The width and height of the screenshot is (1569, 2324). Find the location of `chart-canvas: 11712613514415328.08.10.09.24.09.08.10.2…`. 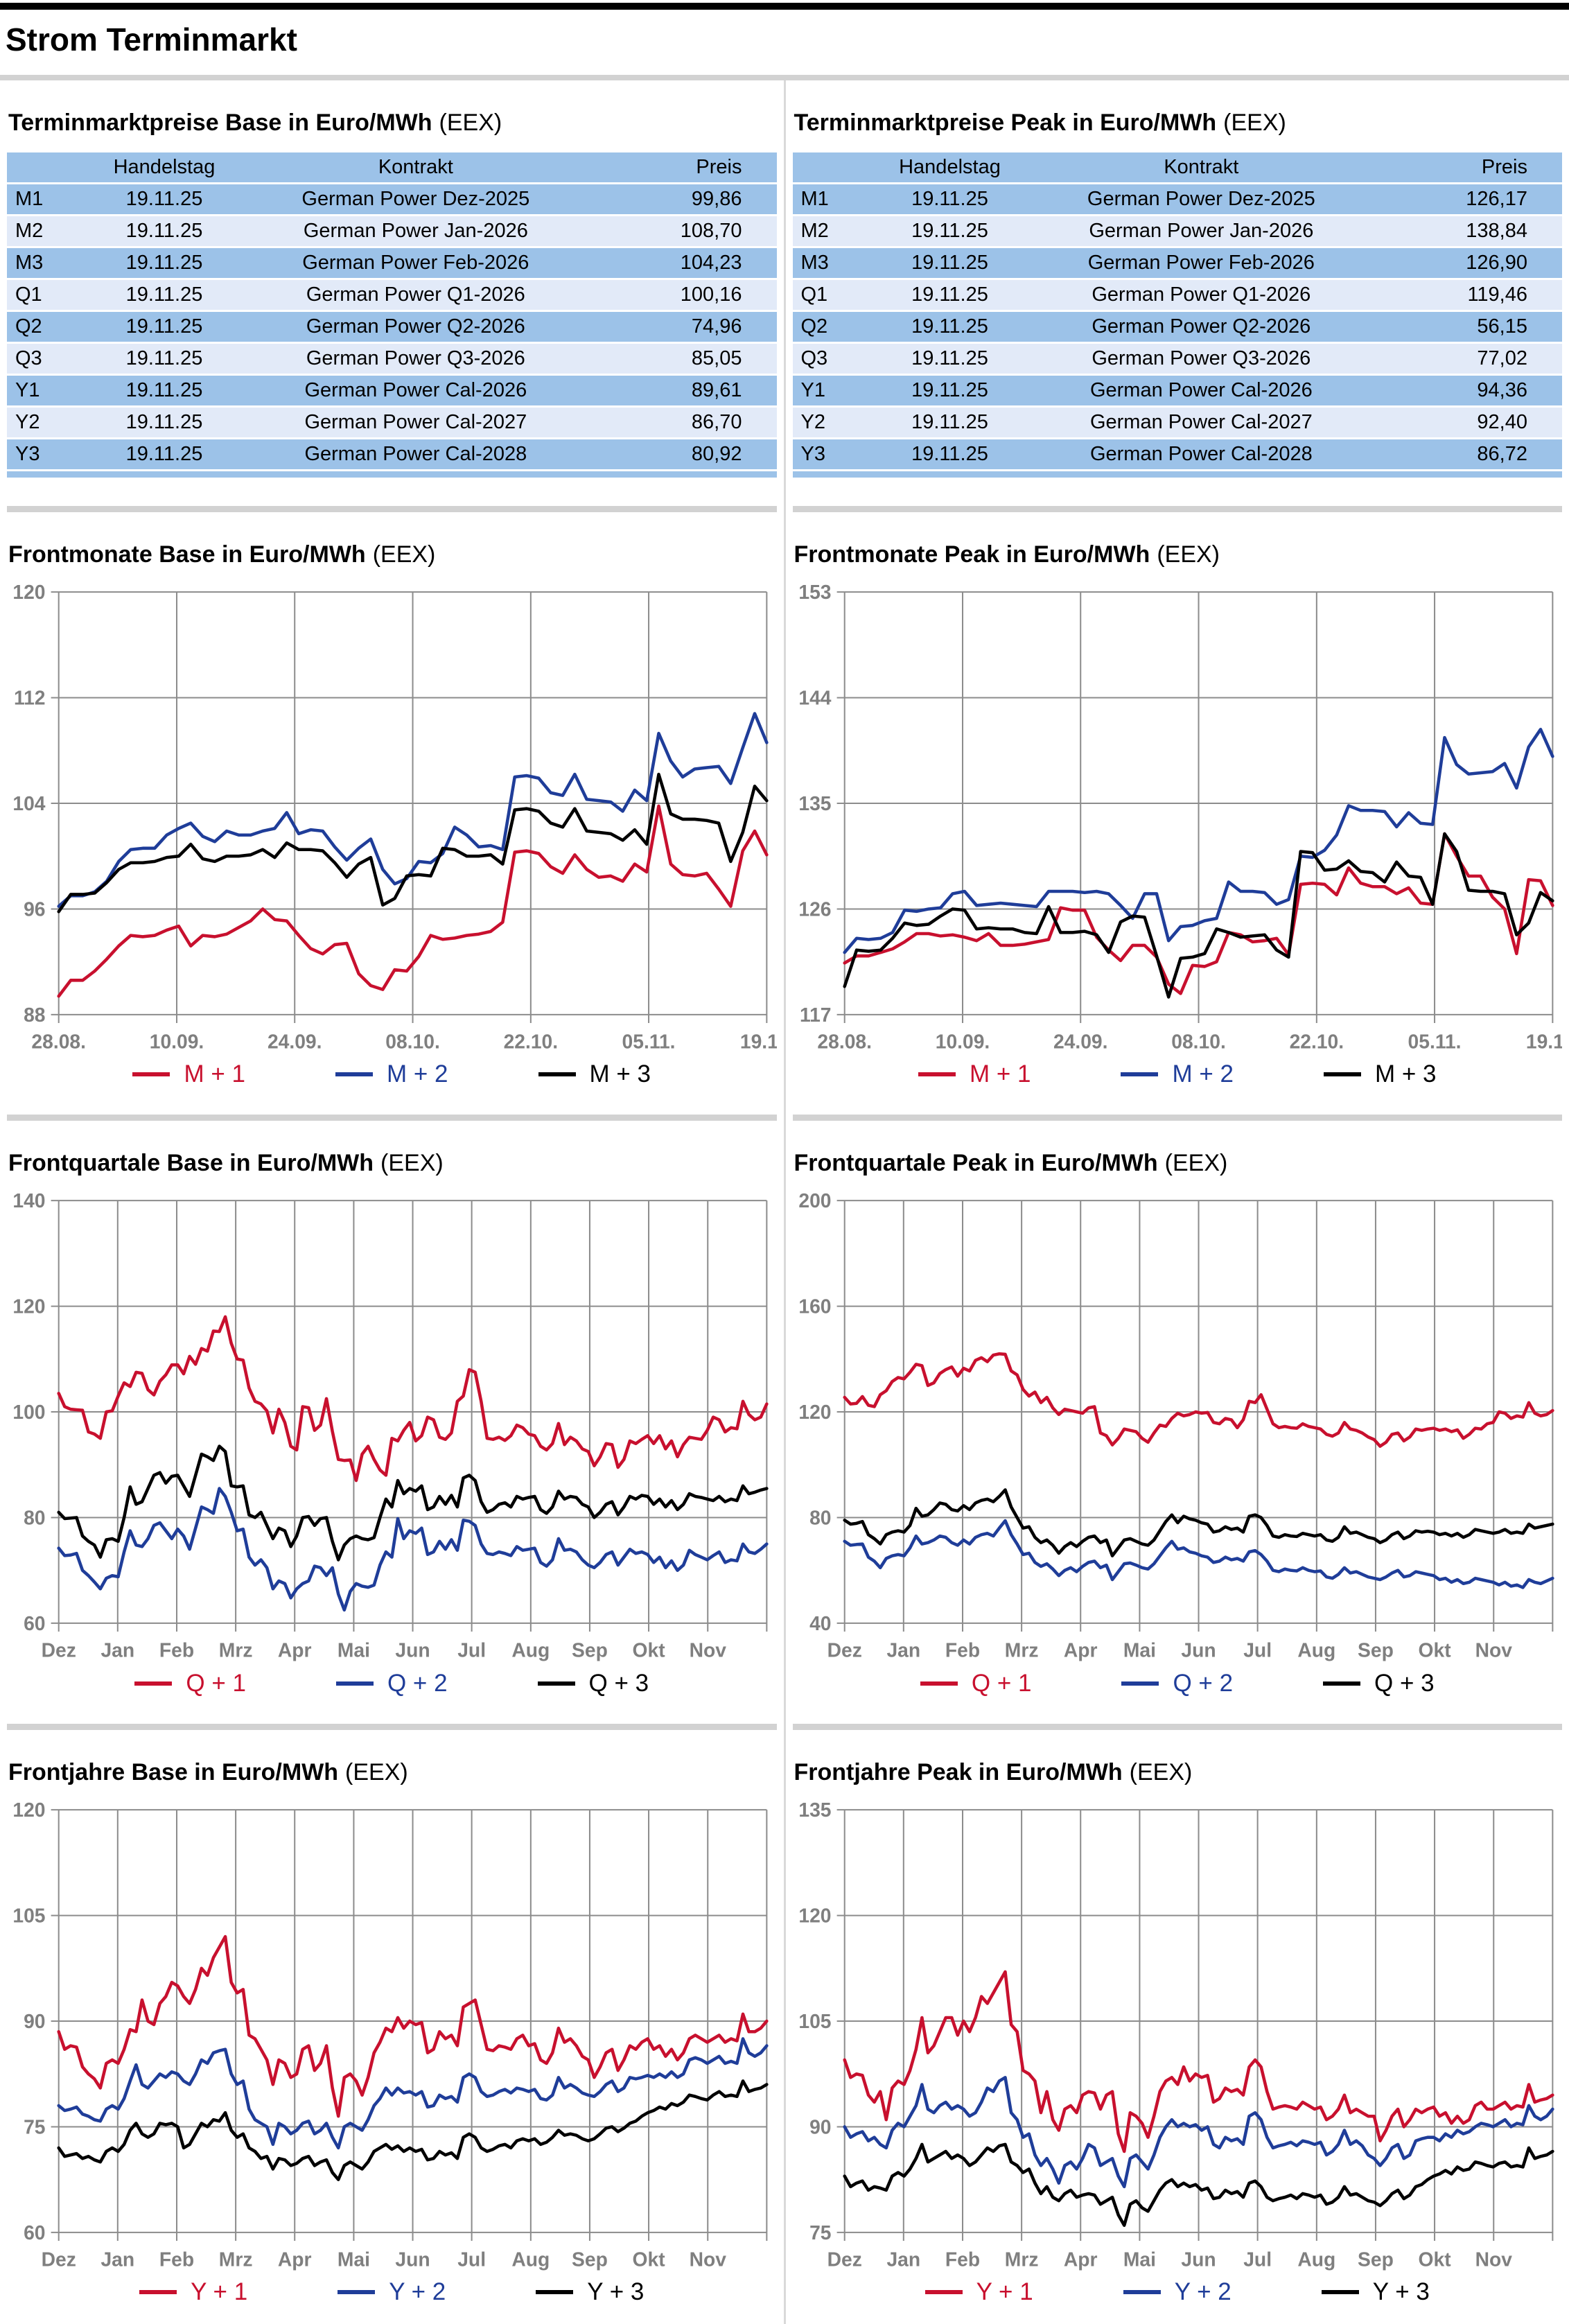

chart-canvas: 11712613514415328.08.10.09.24.09.08.10.2… is located at coordinates (1178, 820).